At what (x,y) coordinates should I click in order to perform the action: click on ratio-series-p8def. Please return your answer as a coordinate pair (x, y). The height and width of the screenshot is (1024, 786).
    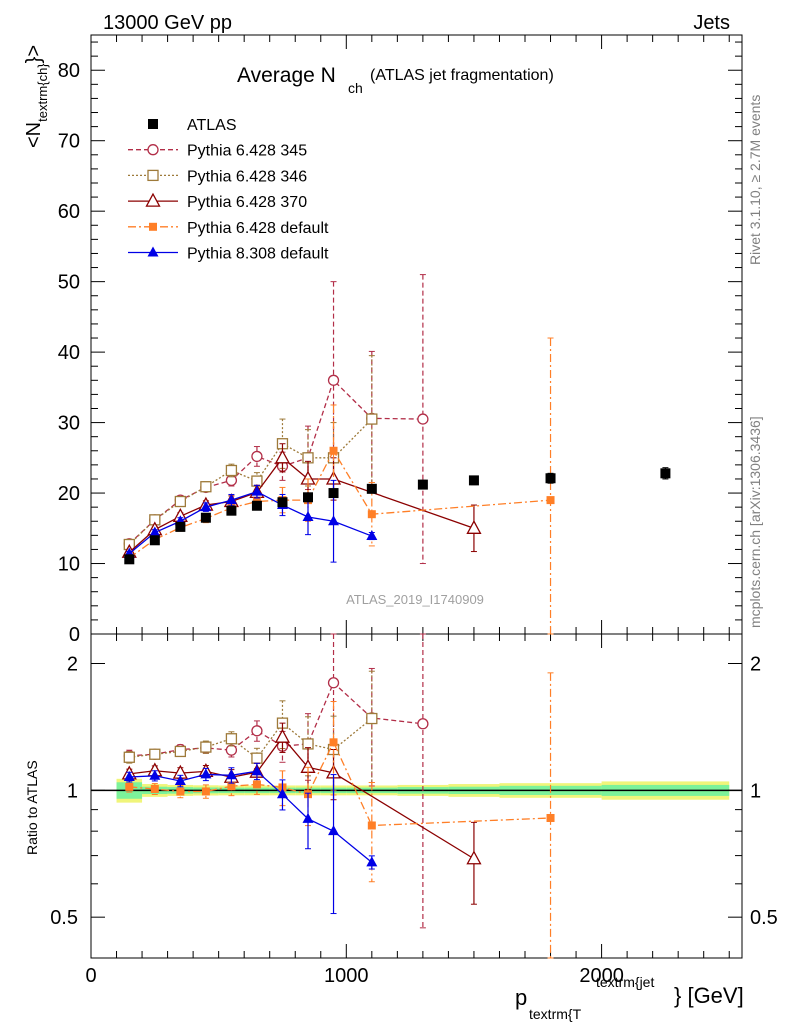
    Looking at the image, I should click on (250, 838).